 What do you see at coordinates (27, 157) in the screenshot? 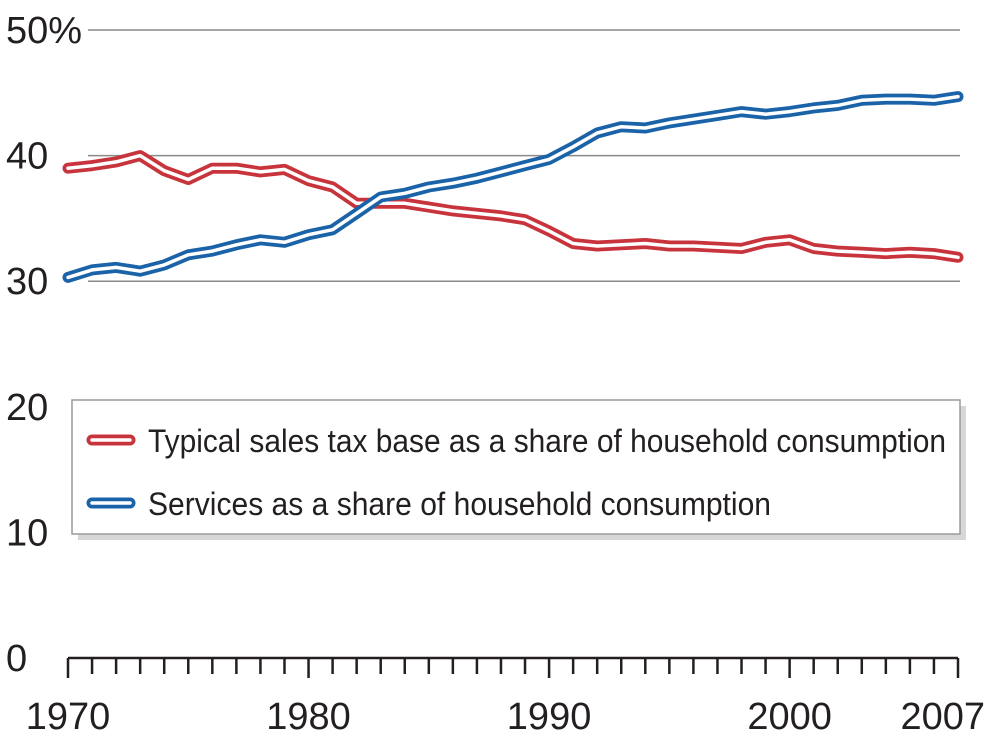
I see `y-tick-label: 40` at bounding box center [27, 157].